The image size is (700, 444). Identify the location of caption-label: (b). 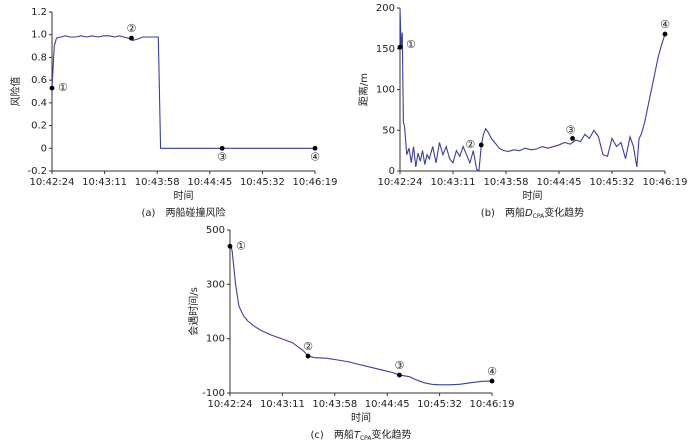
(488, 213).